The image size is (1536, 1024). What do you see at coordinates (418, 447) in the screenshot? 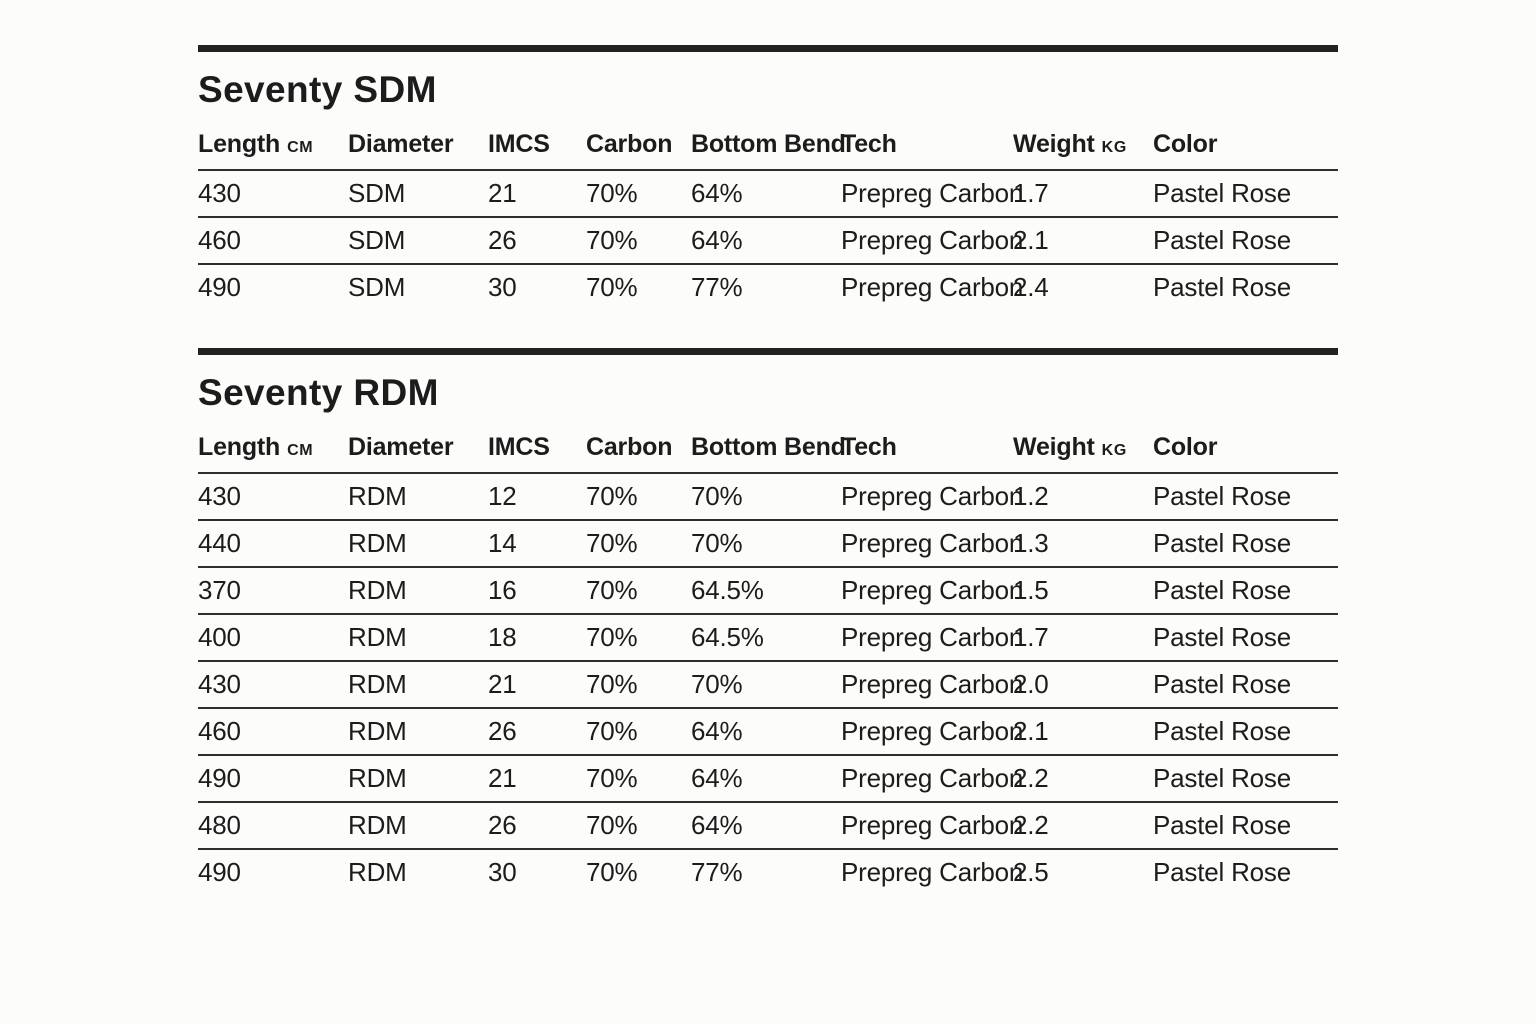
I see `column-header: Diameter` at bounding box center [418, 447].